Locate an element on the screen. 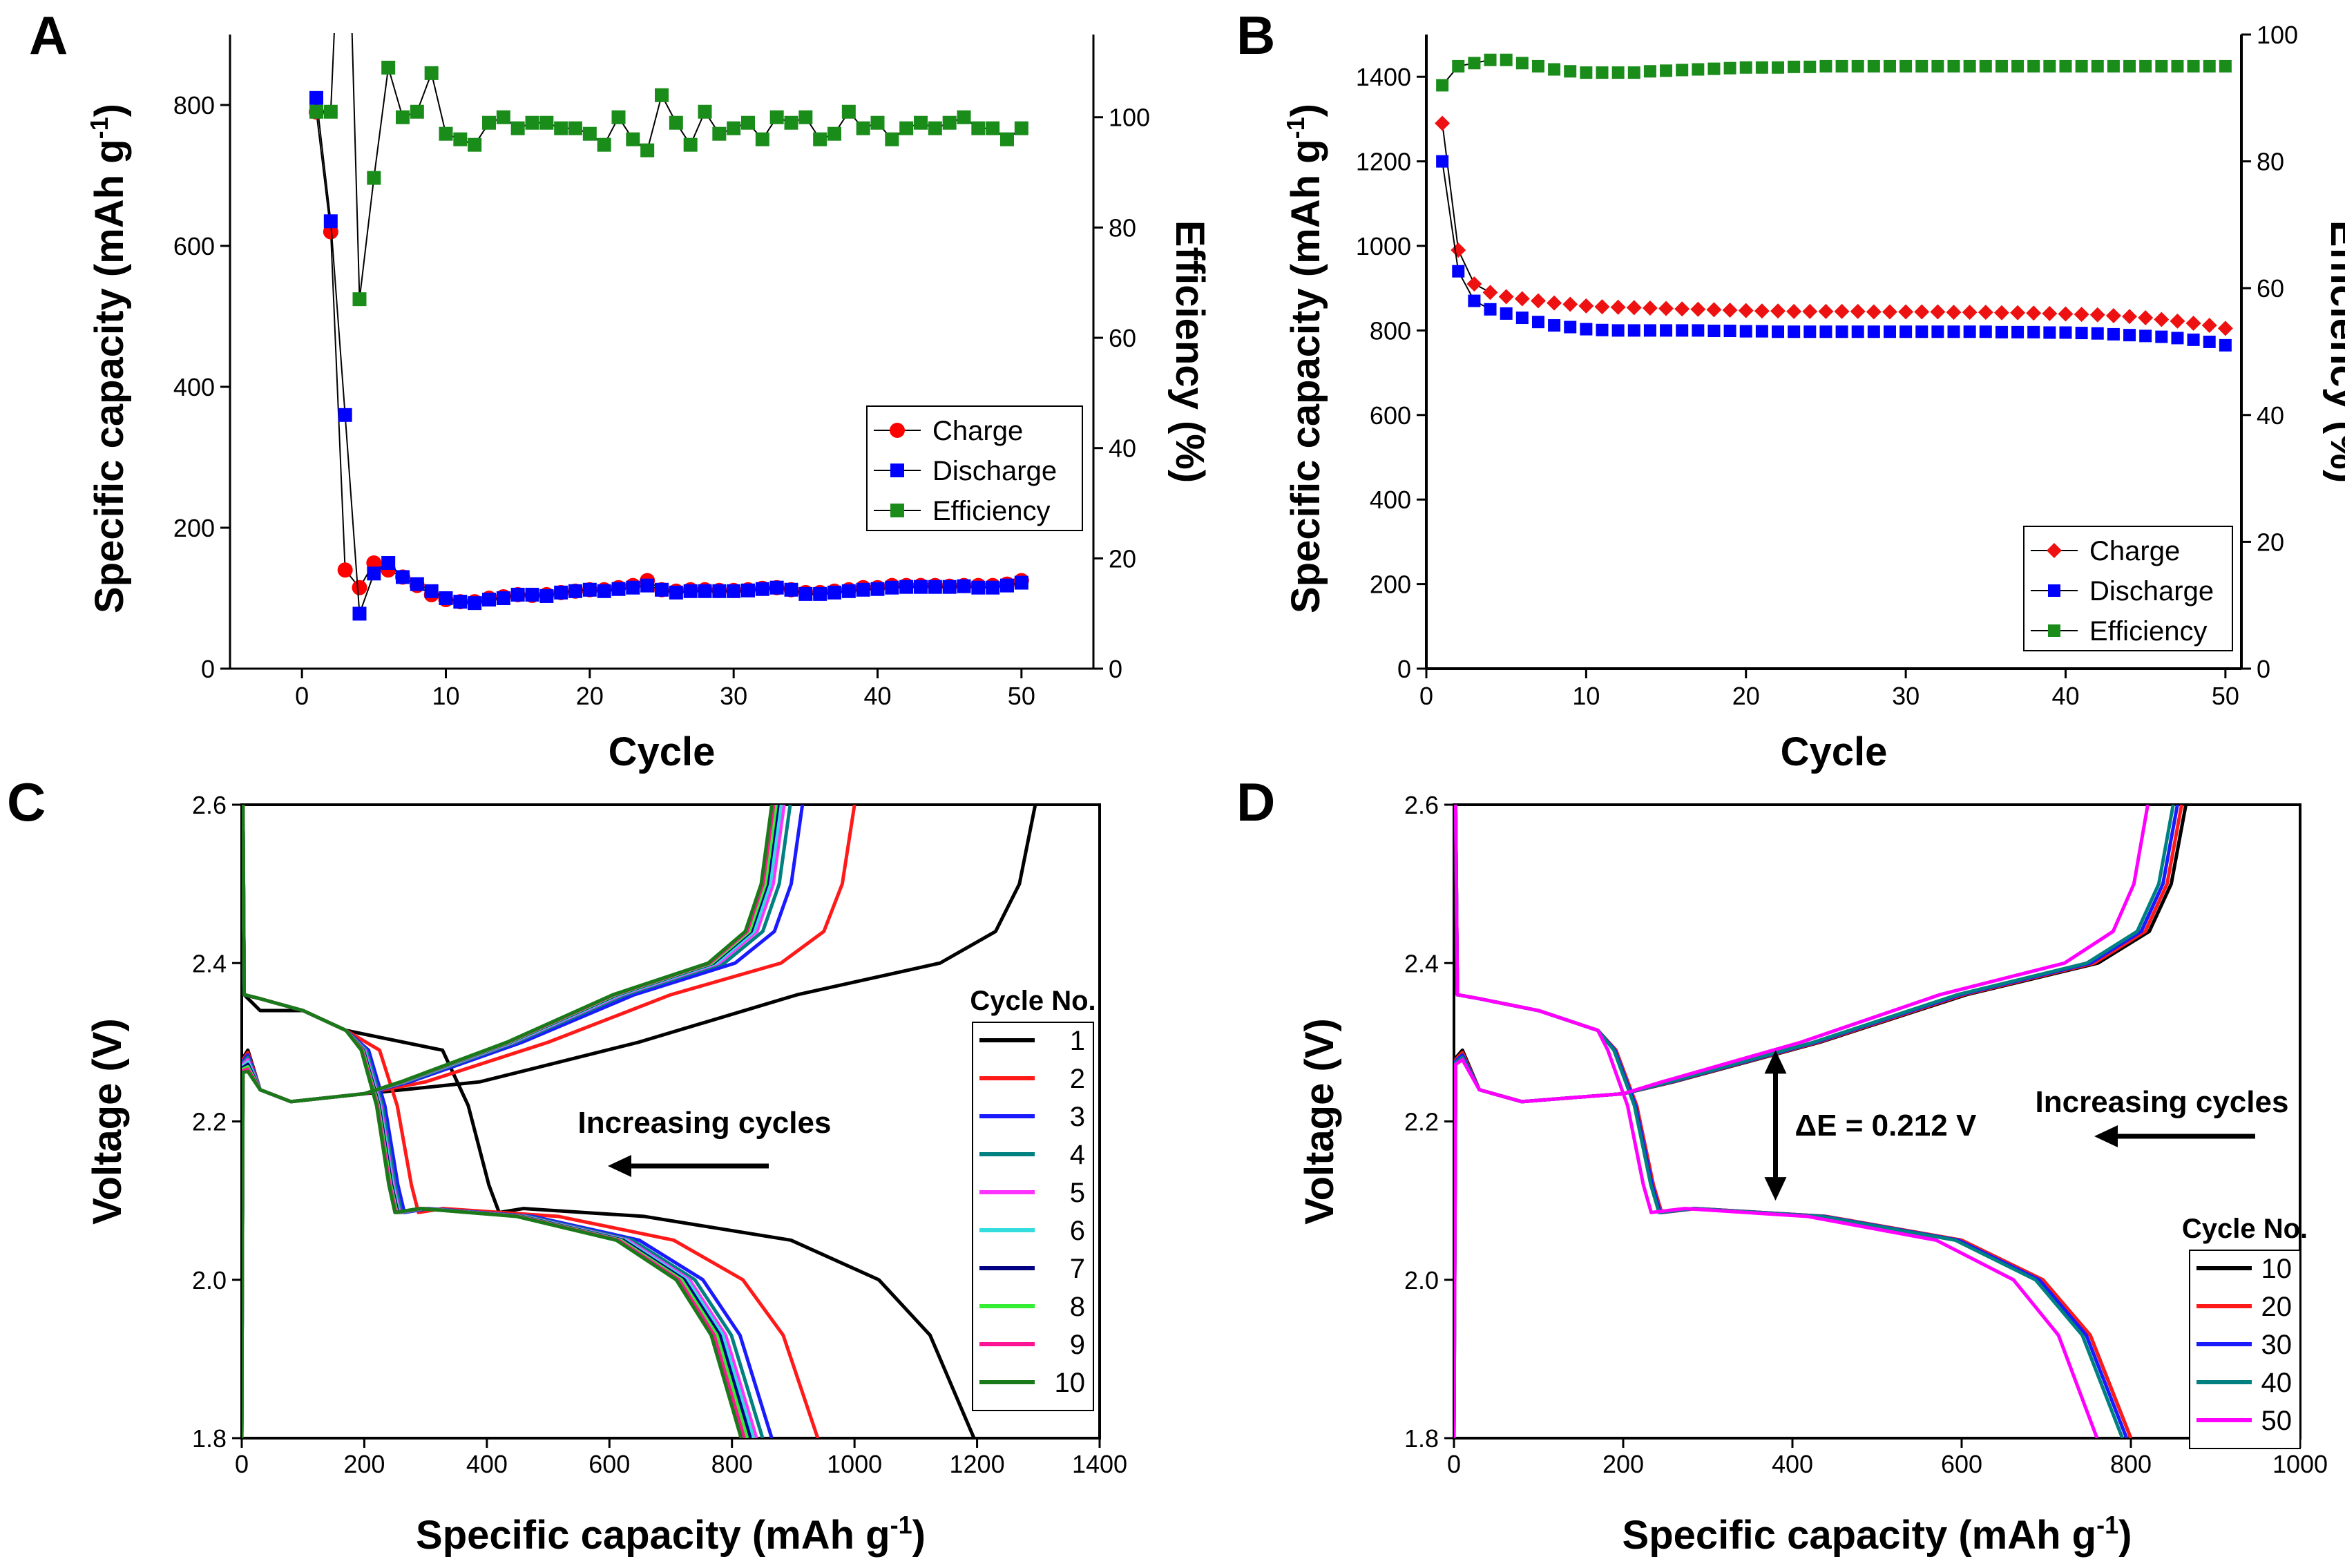  panel-c-legend-label: 3 is located at coordinates (1077, 1117).